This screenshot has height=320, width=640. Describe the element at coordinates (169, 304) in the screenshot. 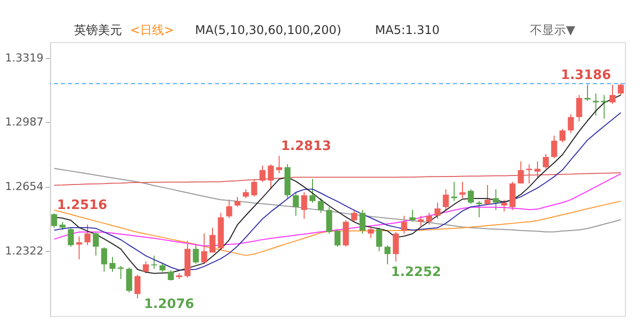

I see `annotation: 1.2076` at that location.